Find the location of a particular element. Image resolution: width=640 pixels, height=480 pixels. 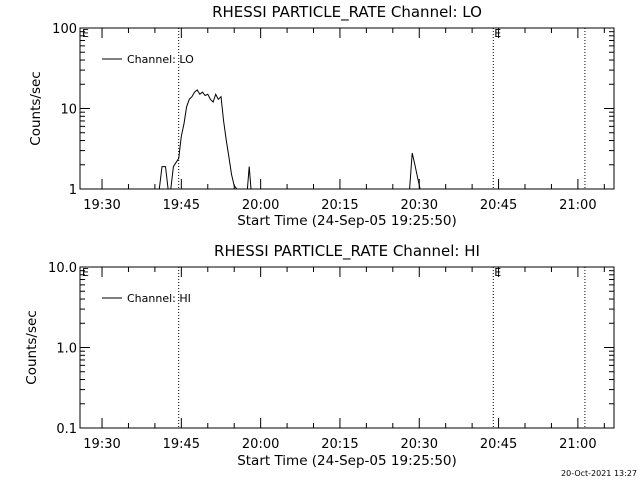

legend-label: Channel: HI is located at coordinates (159, 298).